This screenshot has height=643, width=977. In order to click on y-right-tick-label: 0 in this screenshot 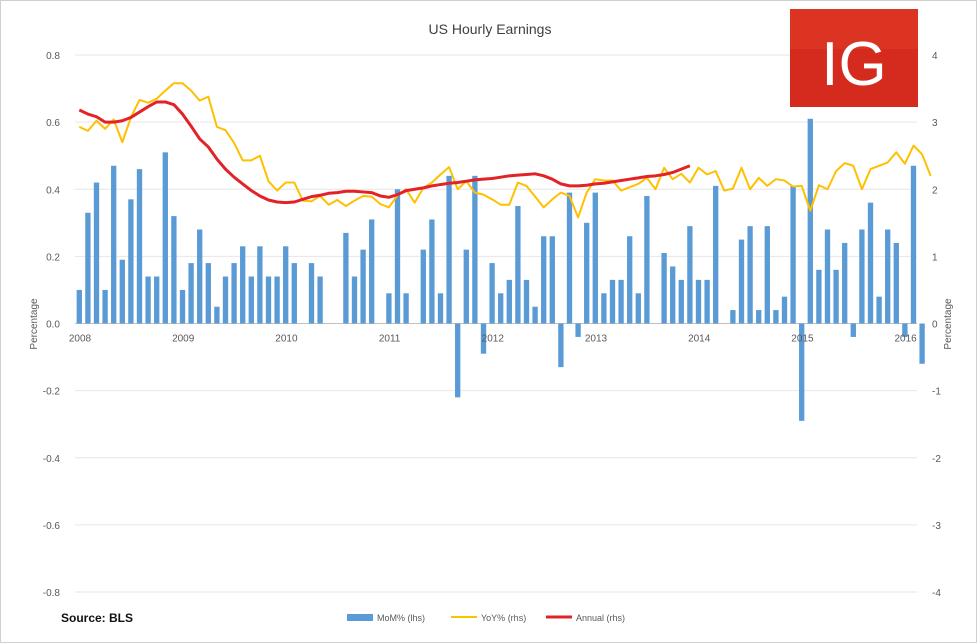, I will do `click(935, 325)`.